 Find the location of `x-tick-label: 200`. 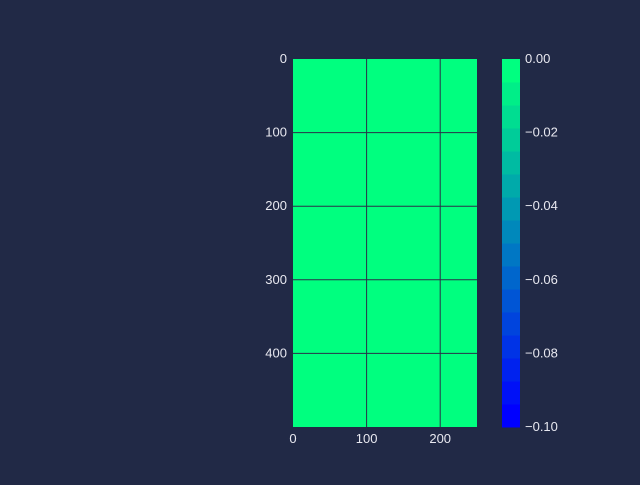

x-tick-label: 200 is located at coordinates (440, 438).